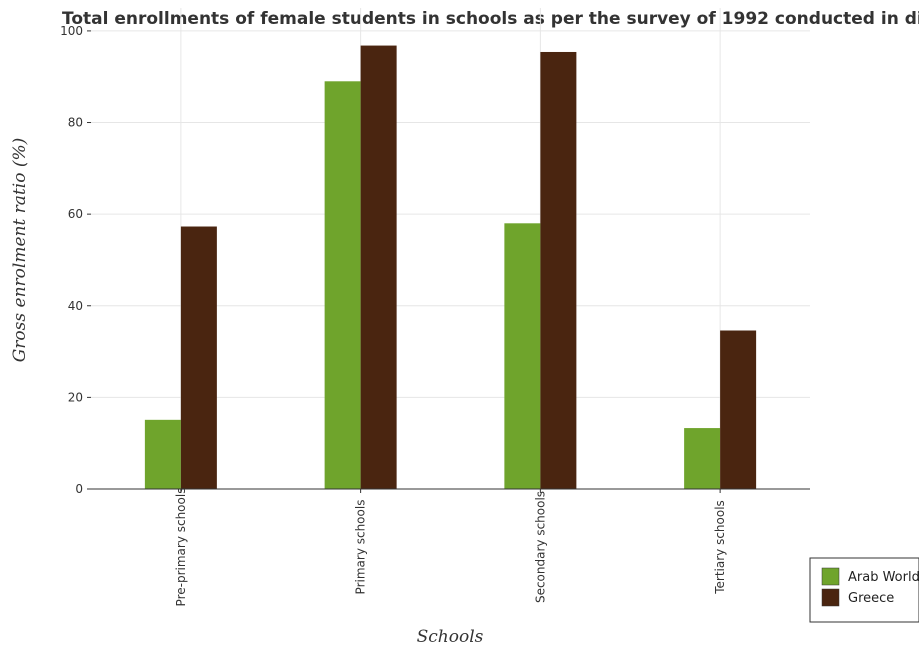 The width and height of the screenshot is (919, 650). What do you see at coordinates (540, 547) in the screenshot?
I see `x-tick-label: Secondary schools` at bounding box center [540, 547].